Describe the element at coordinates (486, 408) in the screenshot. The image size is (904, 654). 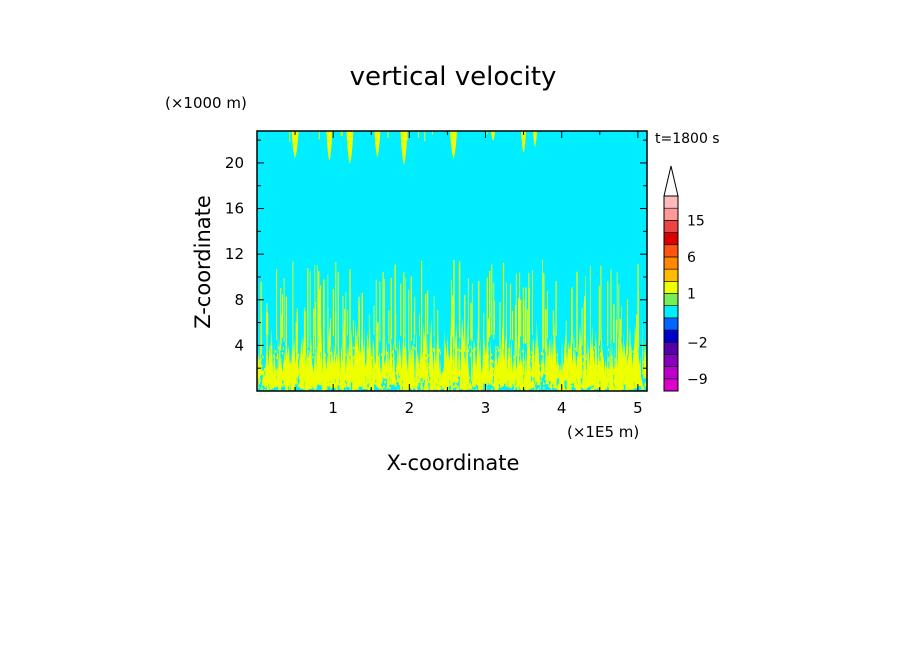
I see `x-tick-label: 3` at that location.